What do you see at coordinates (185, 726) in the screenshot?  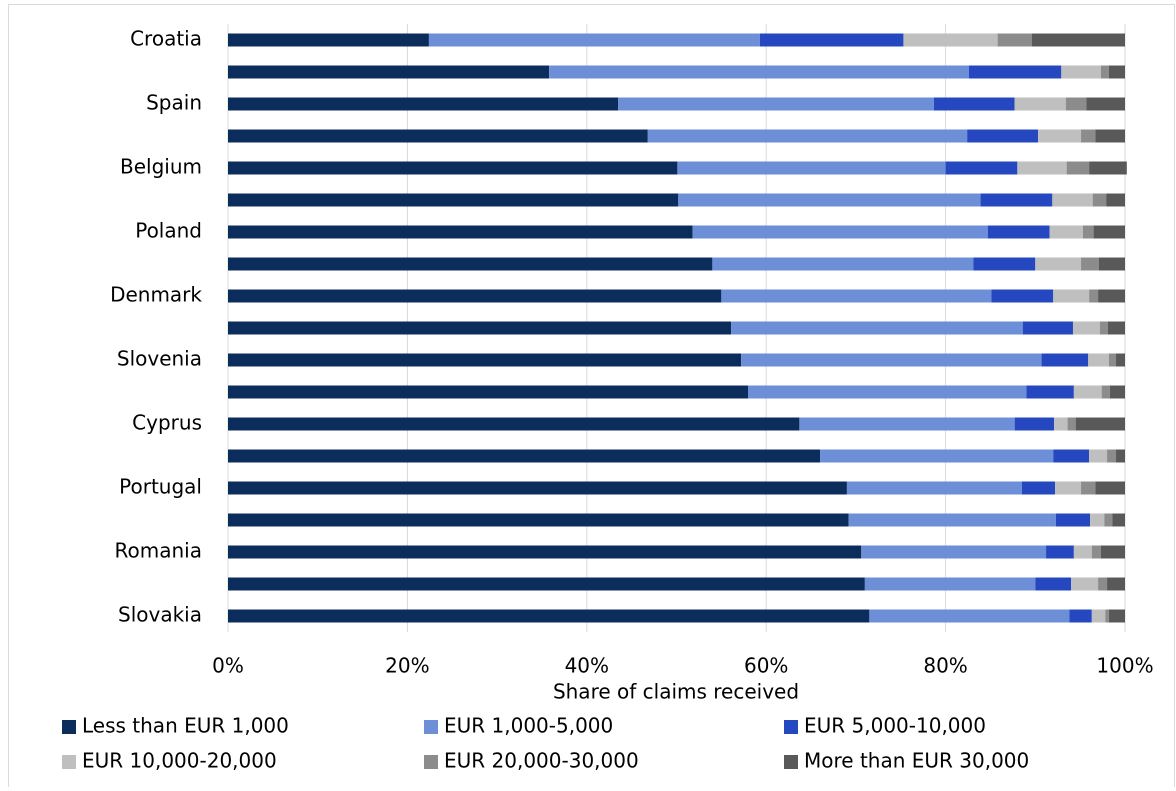 I see `legend-label: Less than EUR 1,000` at bounding box center [185, 726].